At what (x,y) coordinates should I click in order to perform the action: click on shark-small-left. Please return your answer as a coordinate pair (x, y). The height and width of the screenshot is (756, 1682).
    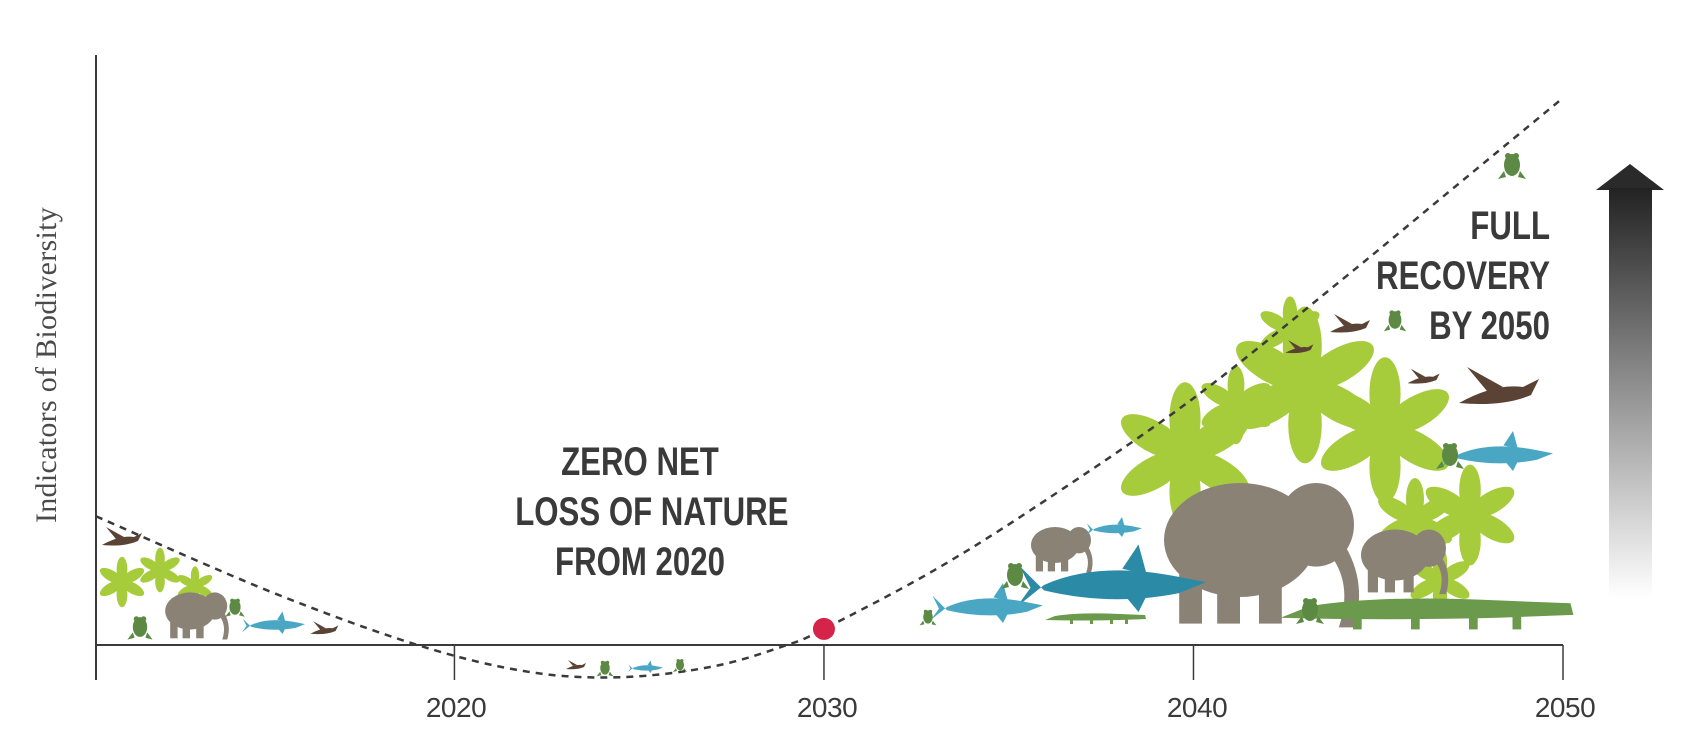
    Looking at the image, I should click on (273, 622).